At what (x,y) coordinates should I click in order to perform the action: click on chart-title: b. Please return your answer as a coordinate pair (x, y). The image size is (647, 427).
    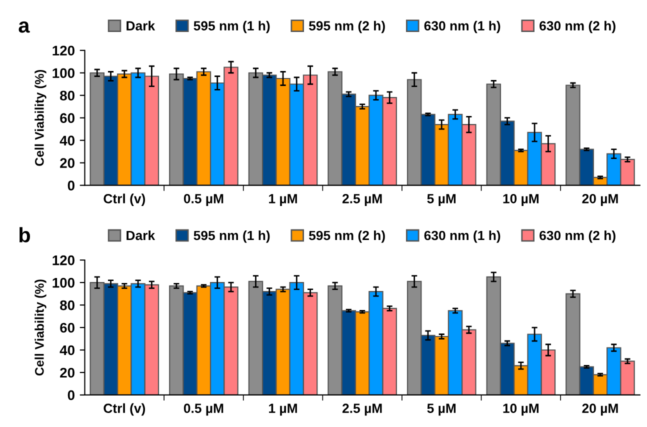
    Looking at the image, I should click on (25, 234).